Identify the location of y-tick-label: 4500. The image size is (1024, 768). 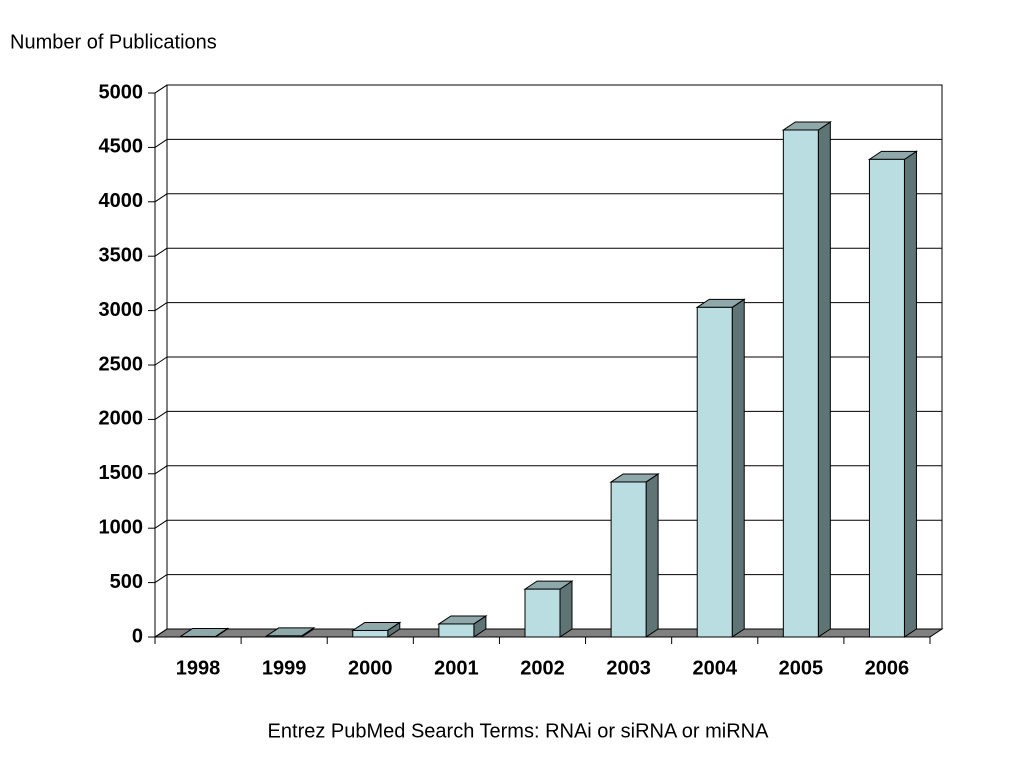
(121, 147).